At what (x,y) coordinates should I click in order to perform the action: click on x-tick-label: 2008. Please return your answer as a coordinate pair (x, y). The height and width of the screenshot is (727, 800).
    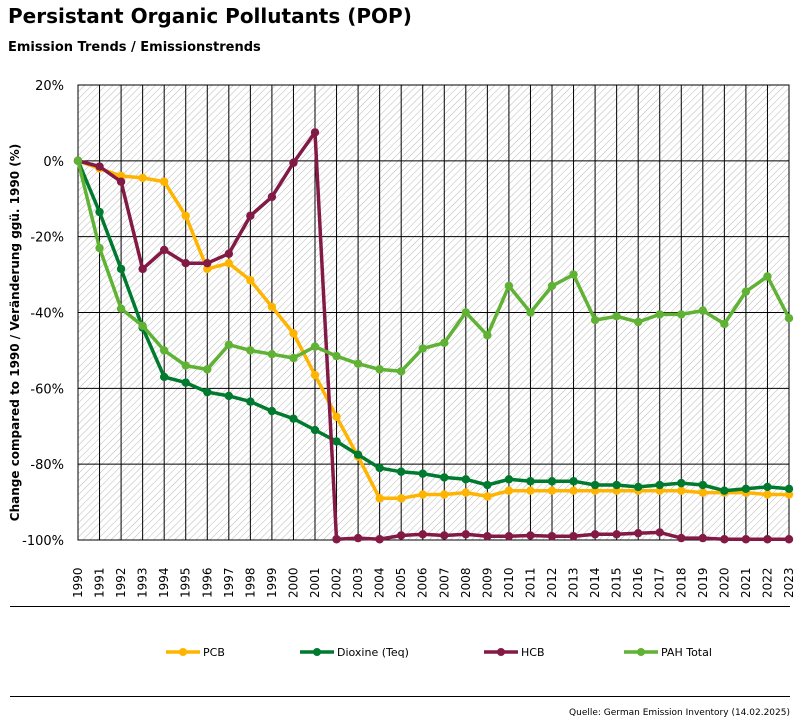
    Looking at the image, I should click on (466, 582).